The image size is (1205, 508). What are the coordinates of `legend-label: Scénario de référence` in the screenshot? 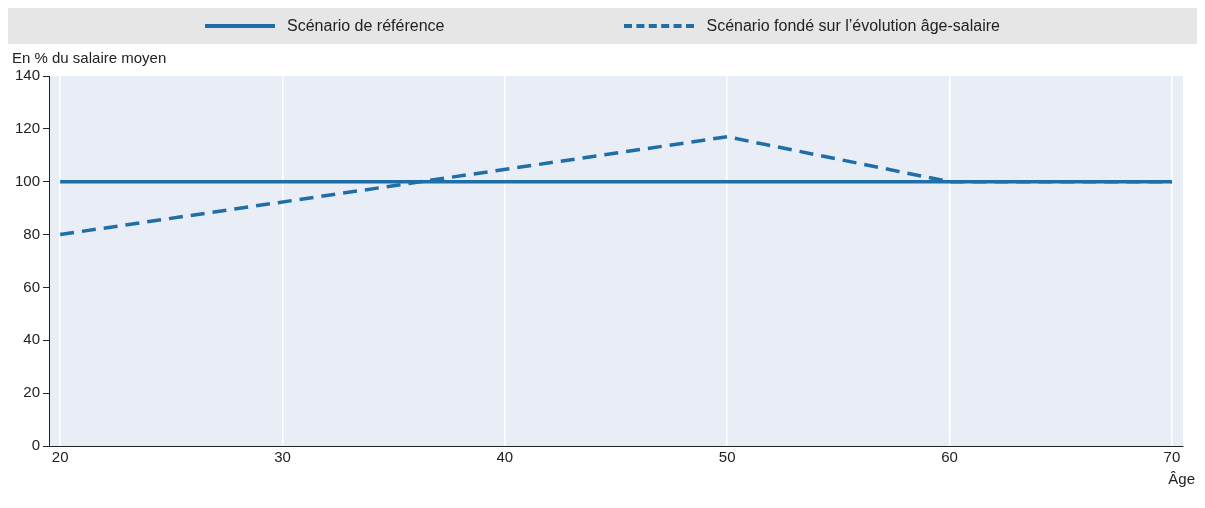 It's located at (366, 26).